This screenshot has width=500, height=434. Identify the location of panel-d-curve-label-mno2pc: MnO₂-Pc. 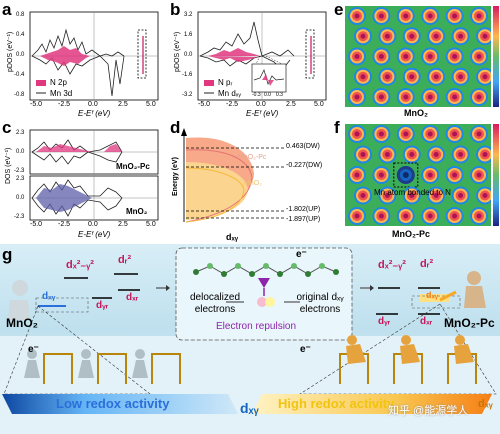
(252, 157).